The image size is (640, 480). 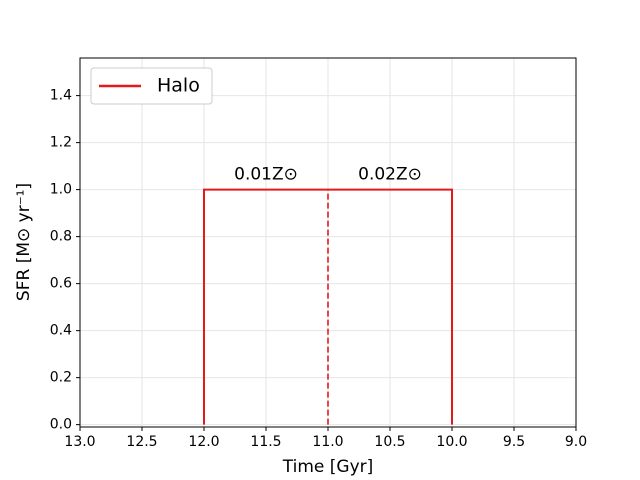 What do you see at coordinates (61, 237) in the screenshot?
I see `y-tick-label: 0.8` at bounding box center [61, 237].